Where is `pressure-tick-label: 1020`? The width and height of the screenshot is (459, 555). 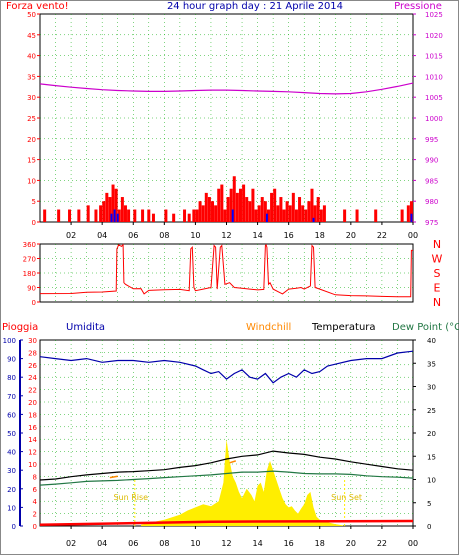 pressure-tick-label: 1020 is located at coordinates (434, 36).